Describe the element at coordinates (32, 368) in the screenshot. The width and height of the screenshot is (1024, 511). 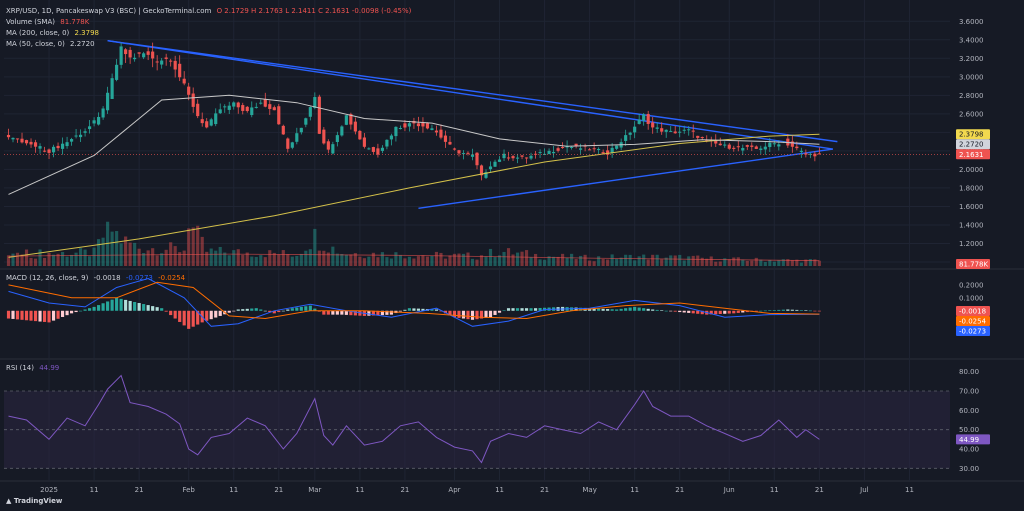
I see `rsi-legend: RSI (14) 44.99` at that location.